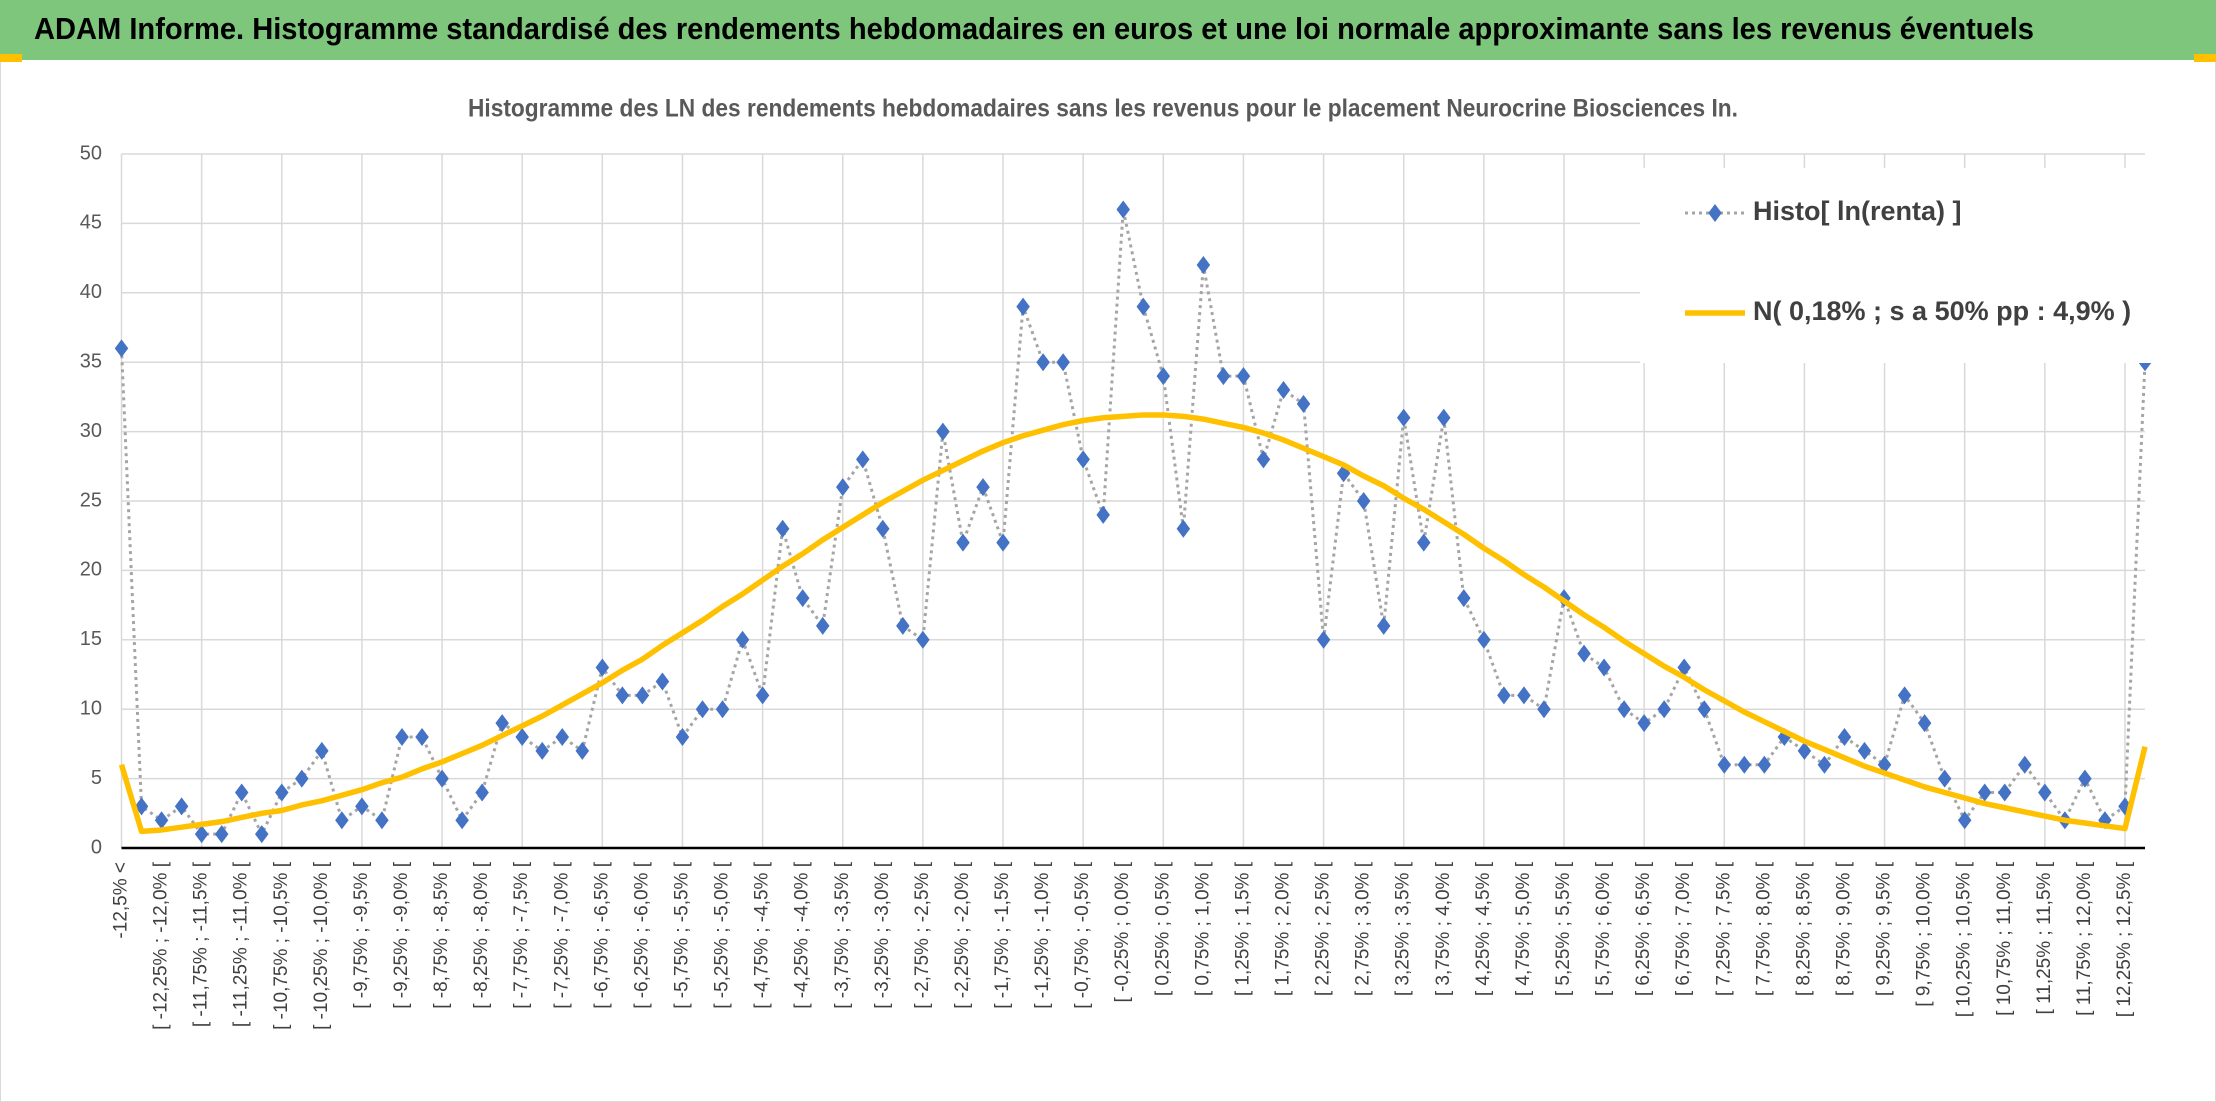 Image resolution: width=2216 pixels, height=1102 pixels. What do you see at coordinates (1443, 928) in the screenshot?
I see `x-tick-label: [ 3,75% ; 4,0% [` at bounding box center [1443, 928].